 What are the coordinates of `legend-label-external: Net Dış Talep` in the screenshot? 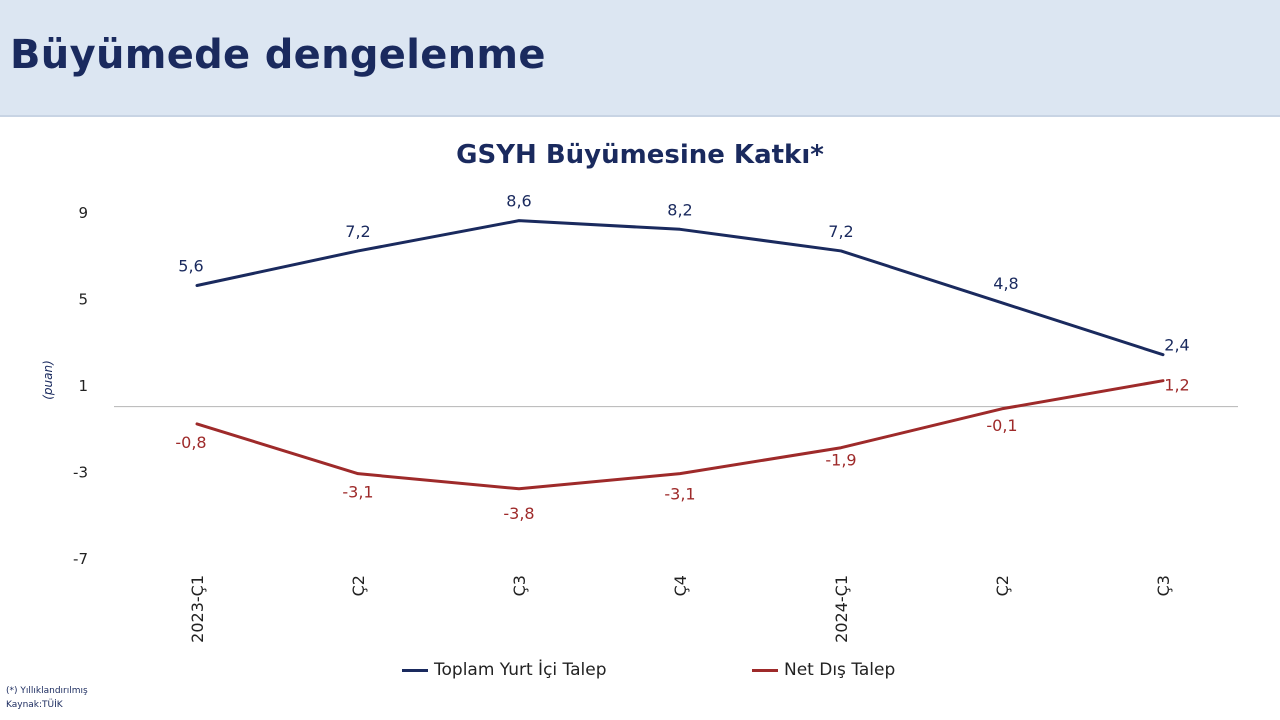 It's located at (840, 670).